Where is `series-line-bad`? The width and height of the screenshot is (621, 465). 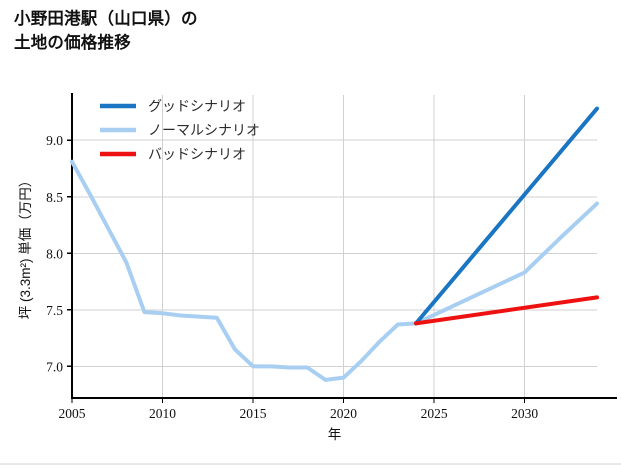 series-line-bad is located at coordinates (506, 310).